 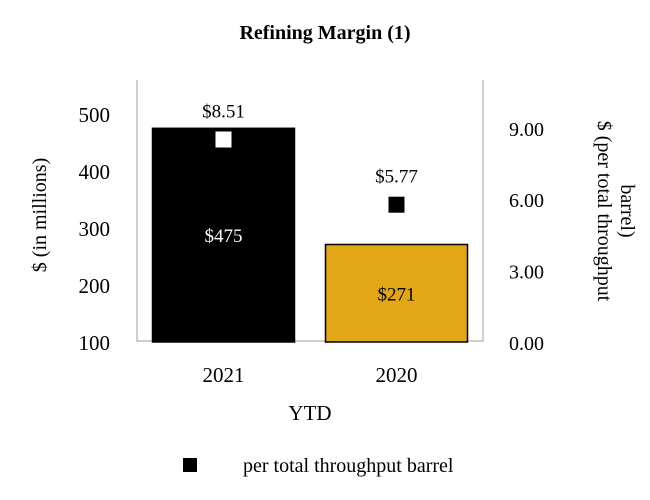 I want to click on bar-value-label: $475, so click(x=224, y=236).